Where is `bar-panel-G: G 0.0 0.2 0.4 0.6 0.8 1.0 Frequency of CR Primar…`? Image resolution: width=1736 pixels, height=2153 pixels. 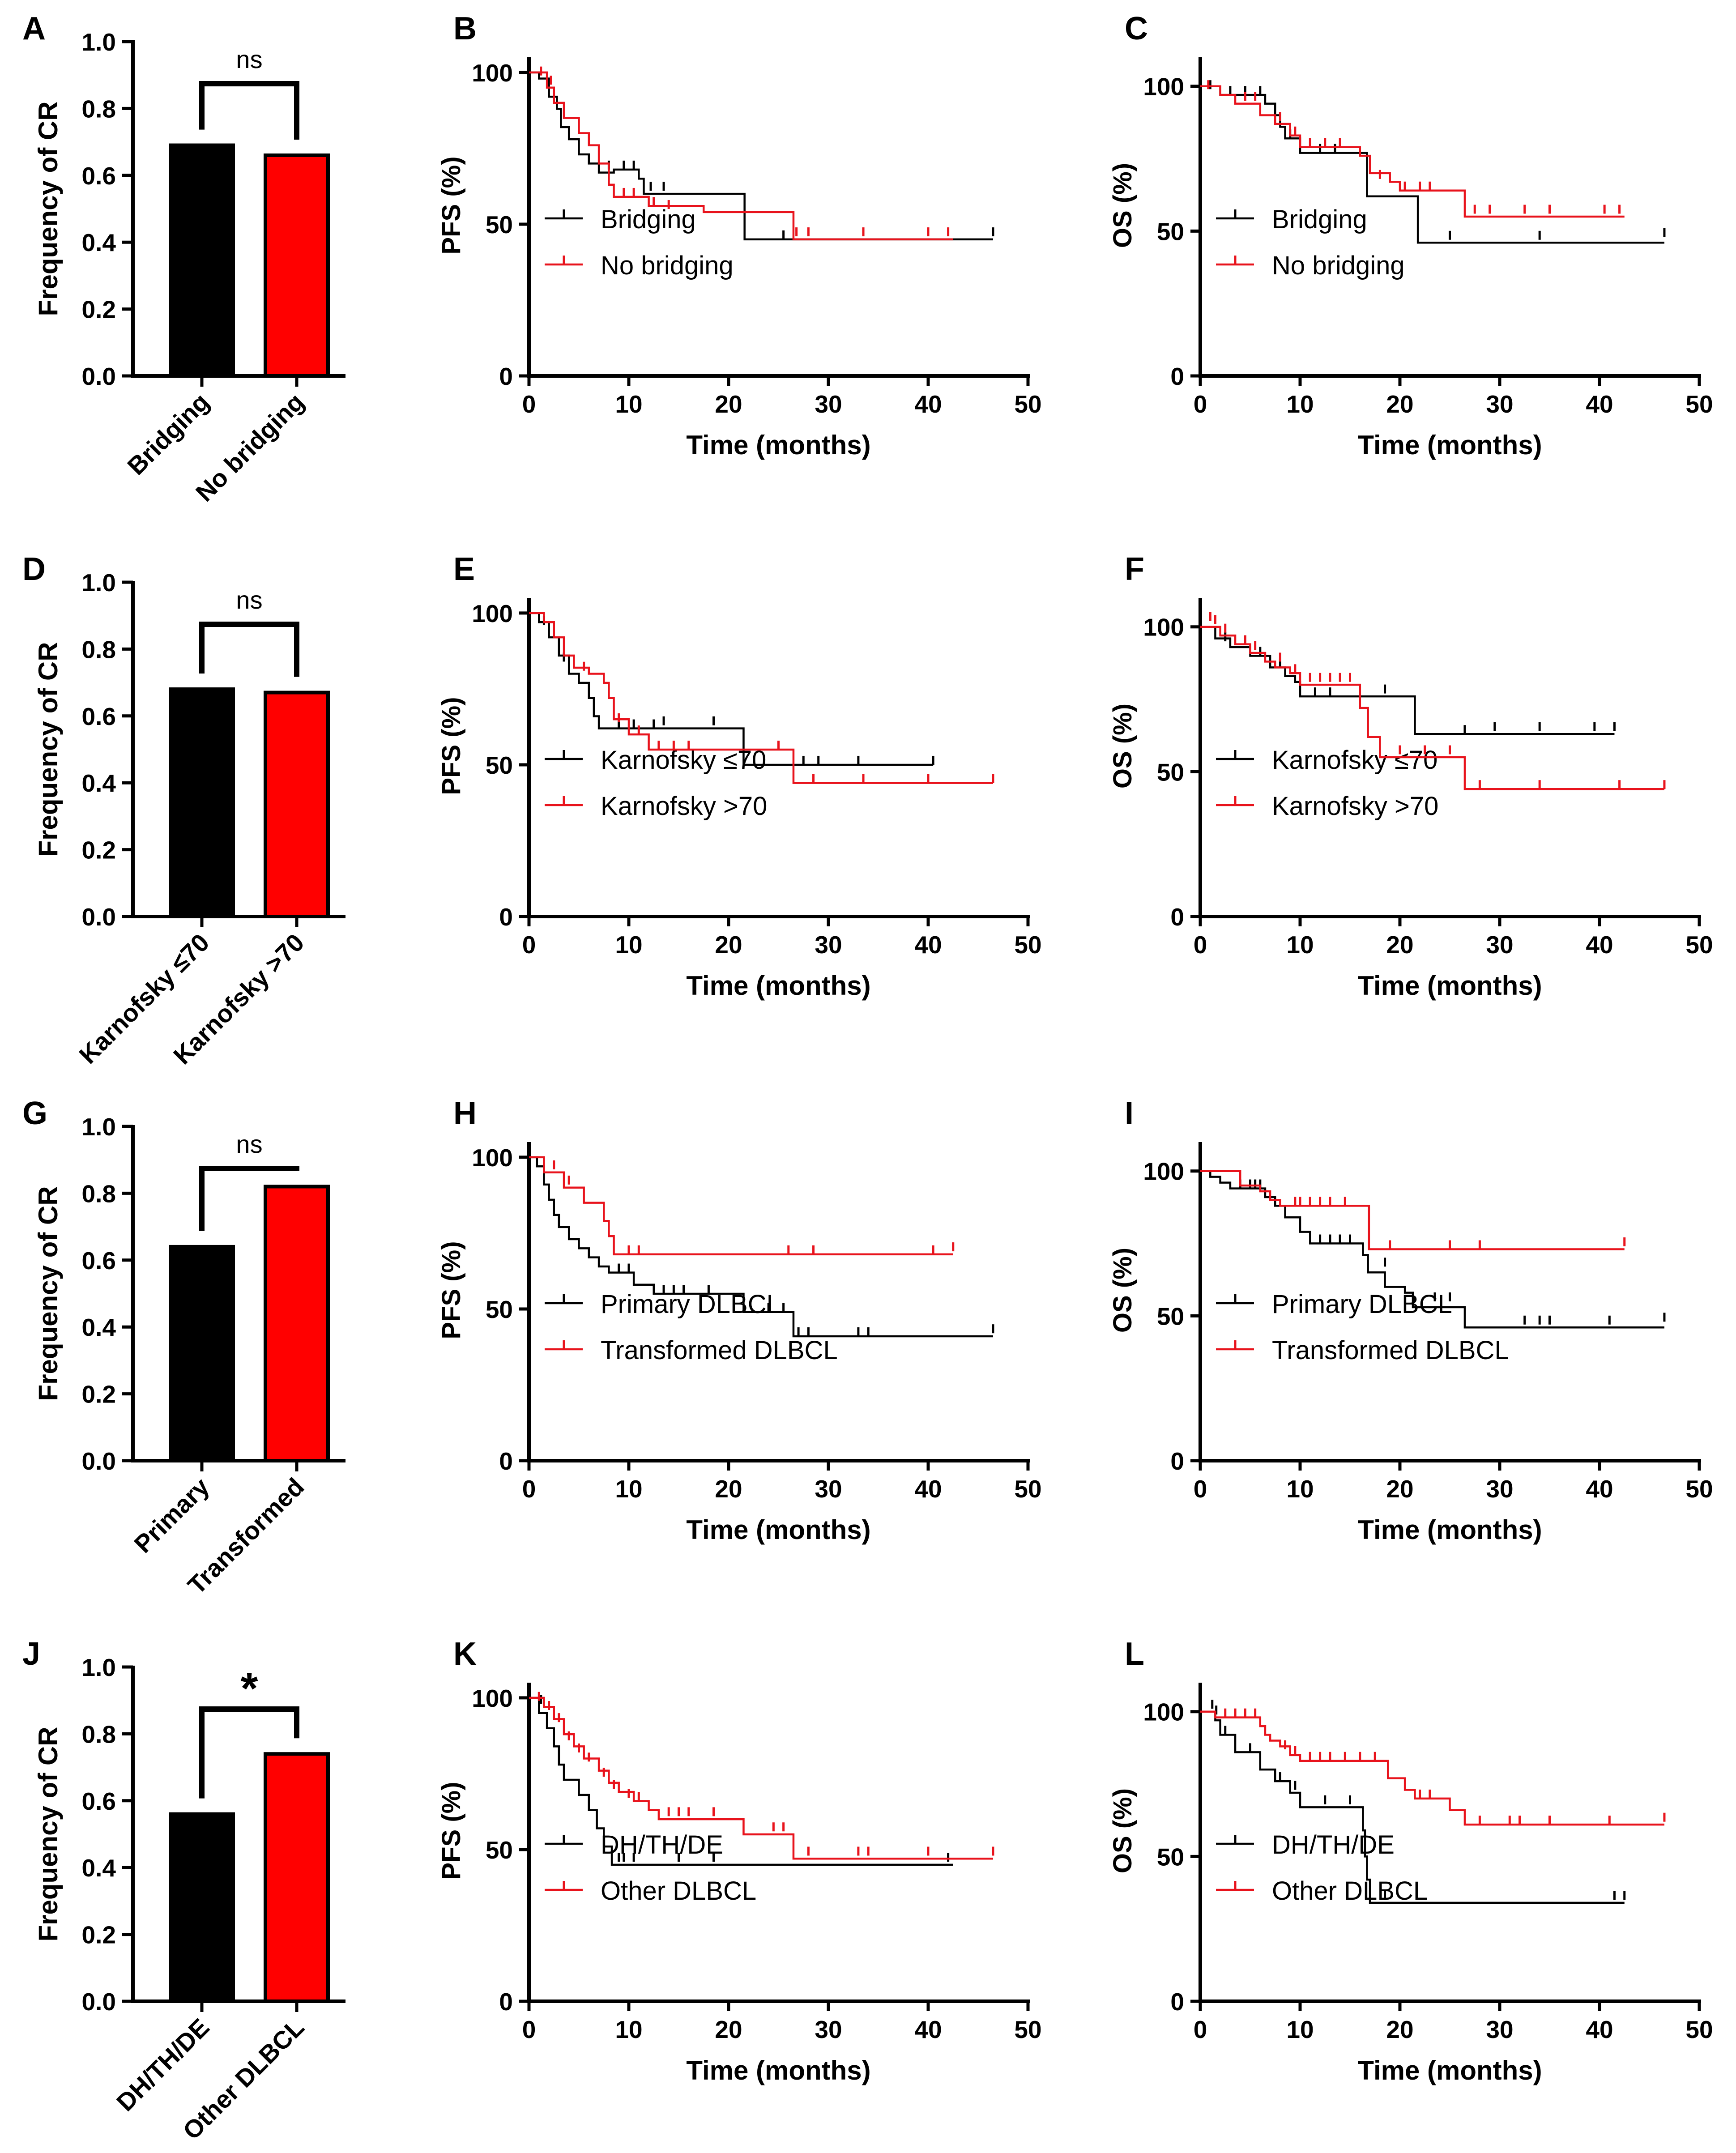
bar-panel-G: G 0.0 0.2 0.4 0.6 0.8 1.0 Frequency of CR Primar… is located at coordinates (183, 1347).